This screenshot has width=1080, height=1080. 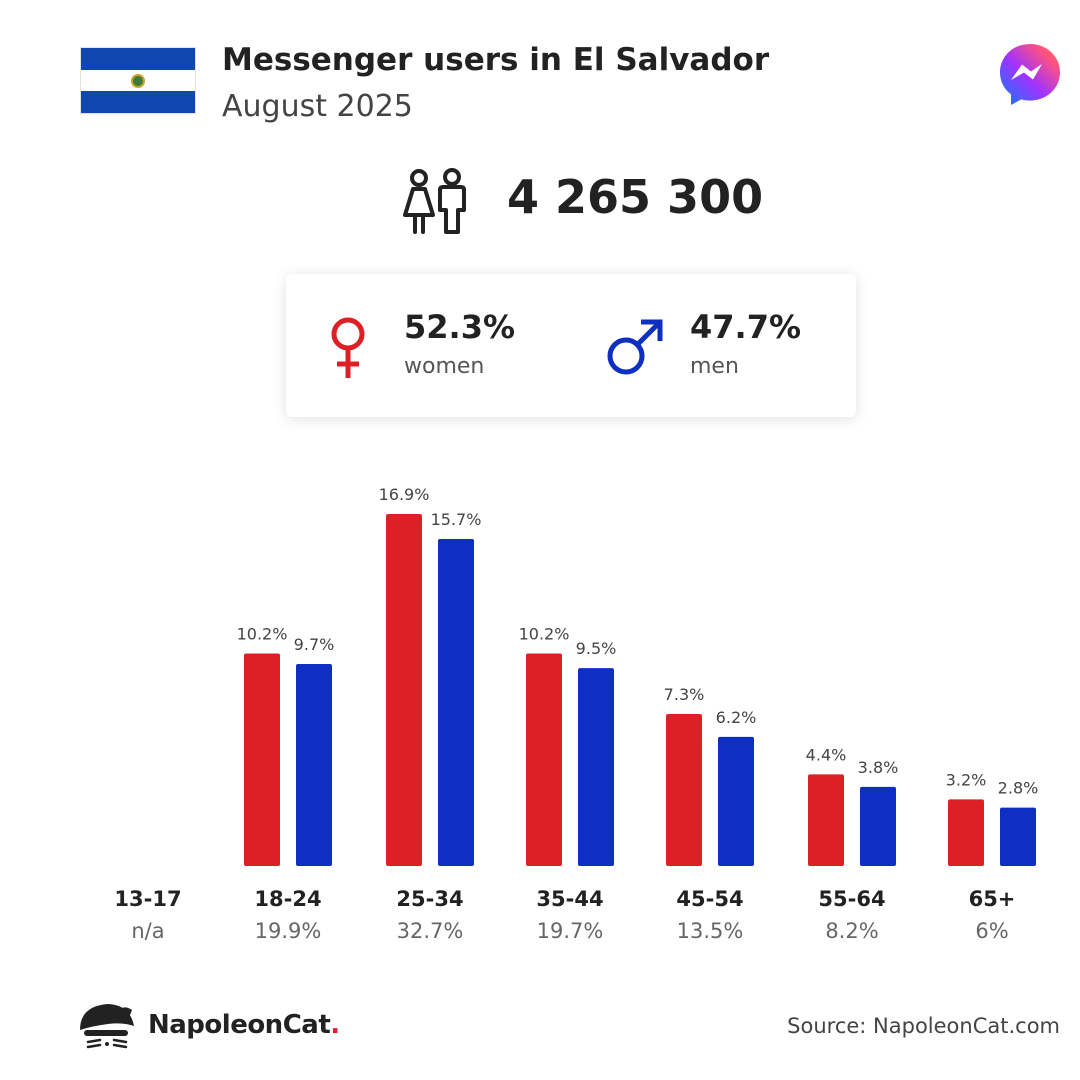 I want to click on age-group-label: 18-24, so click(x=287, y=899).